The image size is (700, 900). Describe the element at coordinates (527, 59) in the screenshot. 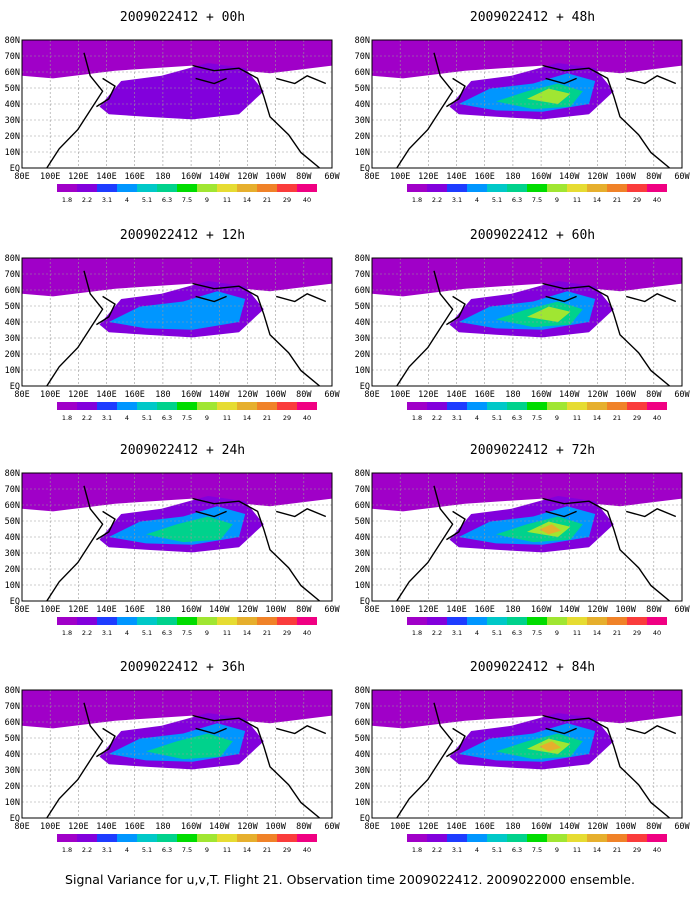

I see `variance-region-arctic` at that location.